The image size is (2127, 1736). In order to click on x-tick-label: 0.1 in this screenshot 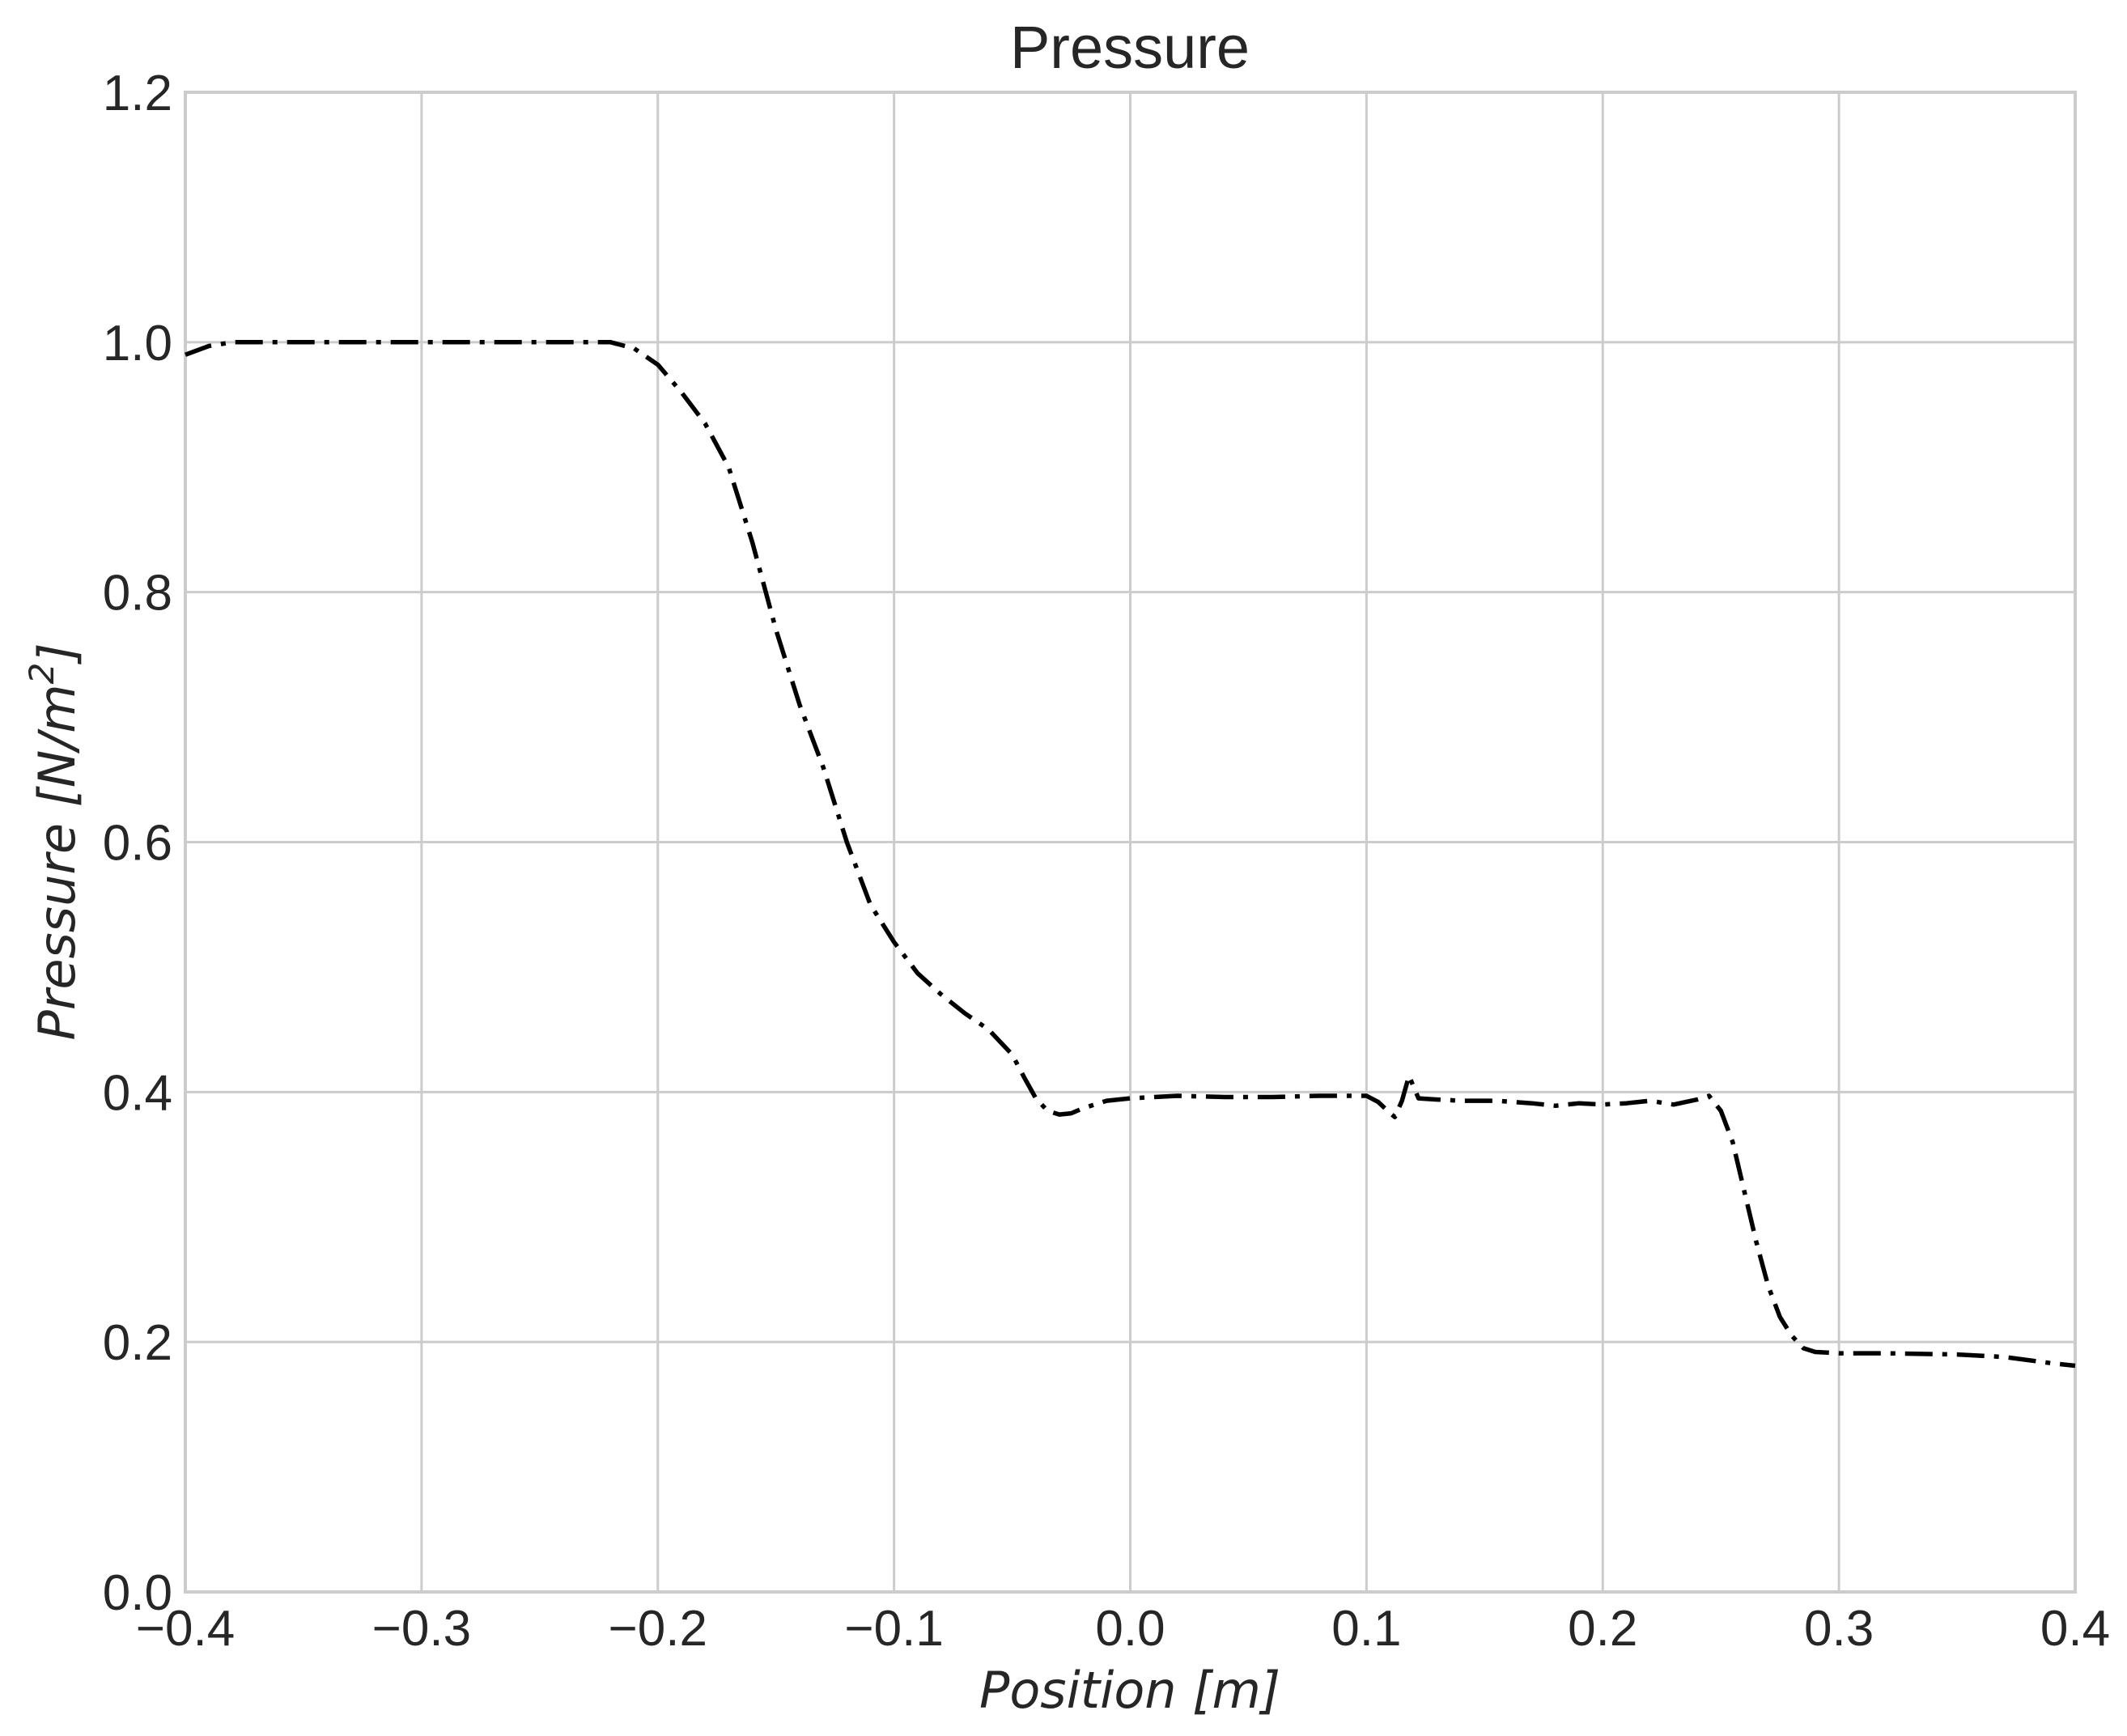, I will do `click(1366, 1629)`.